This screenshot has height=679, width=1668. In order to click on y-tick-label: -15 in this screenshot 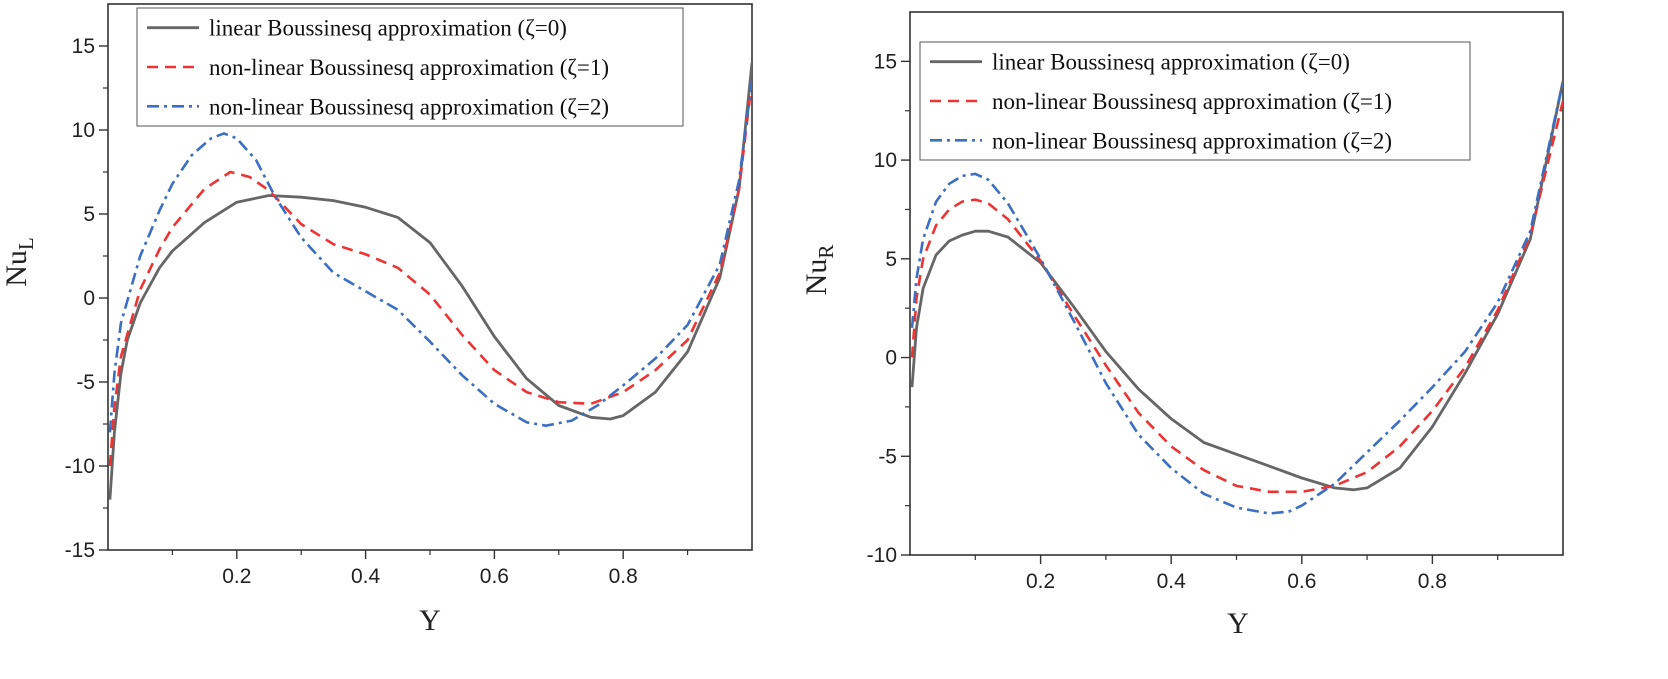, I will do `click(80, 550)`.